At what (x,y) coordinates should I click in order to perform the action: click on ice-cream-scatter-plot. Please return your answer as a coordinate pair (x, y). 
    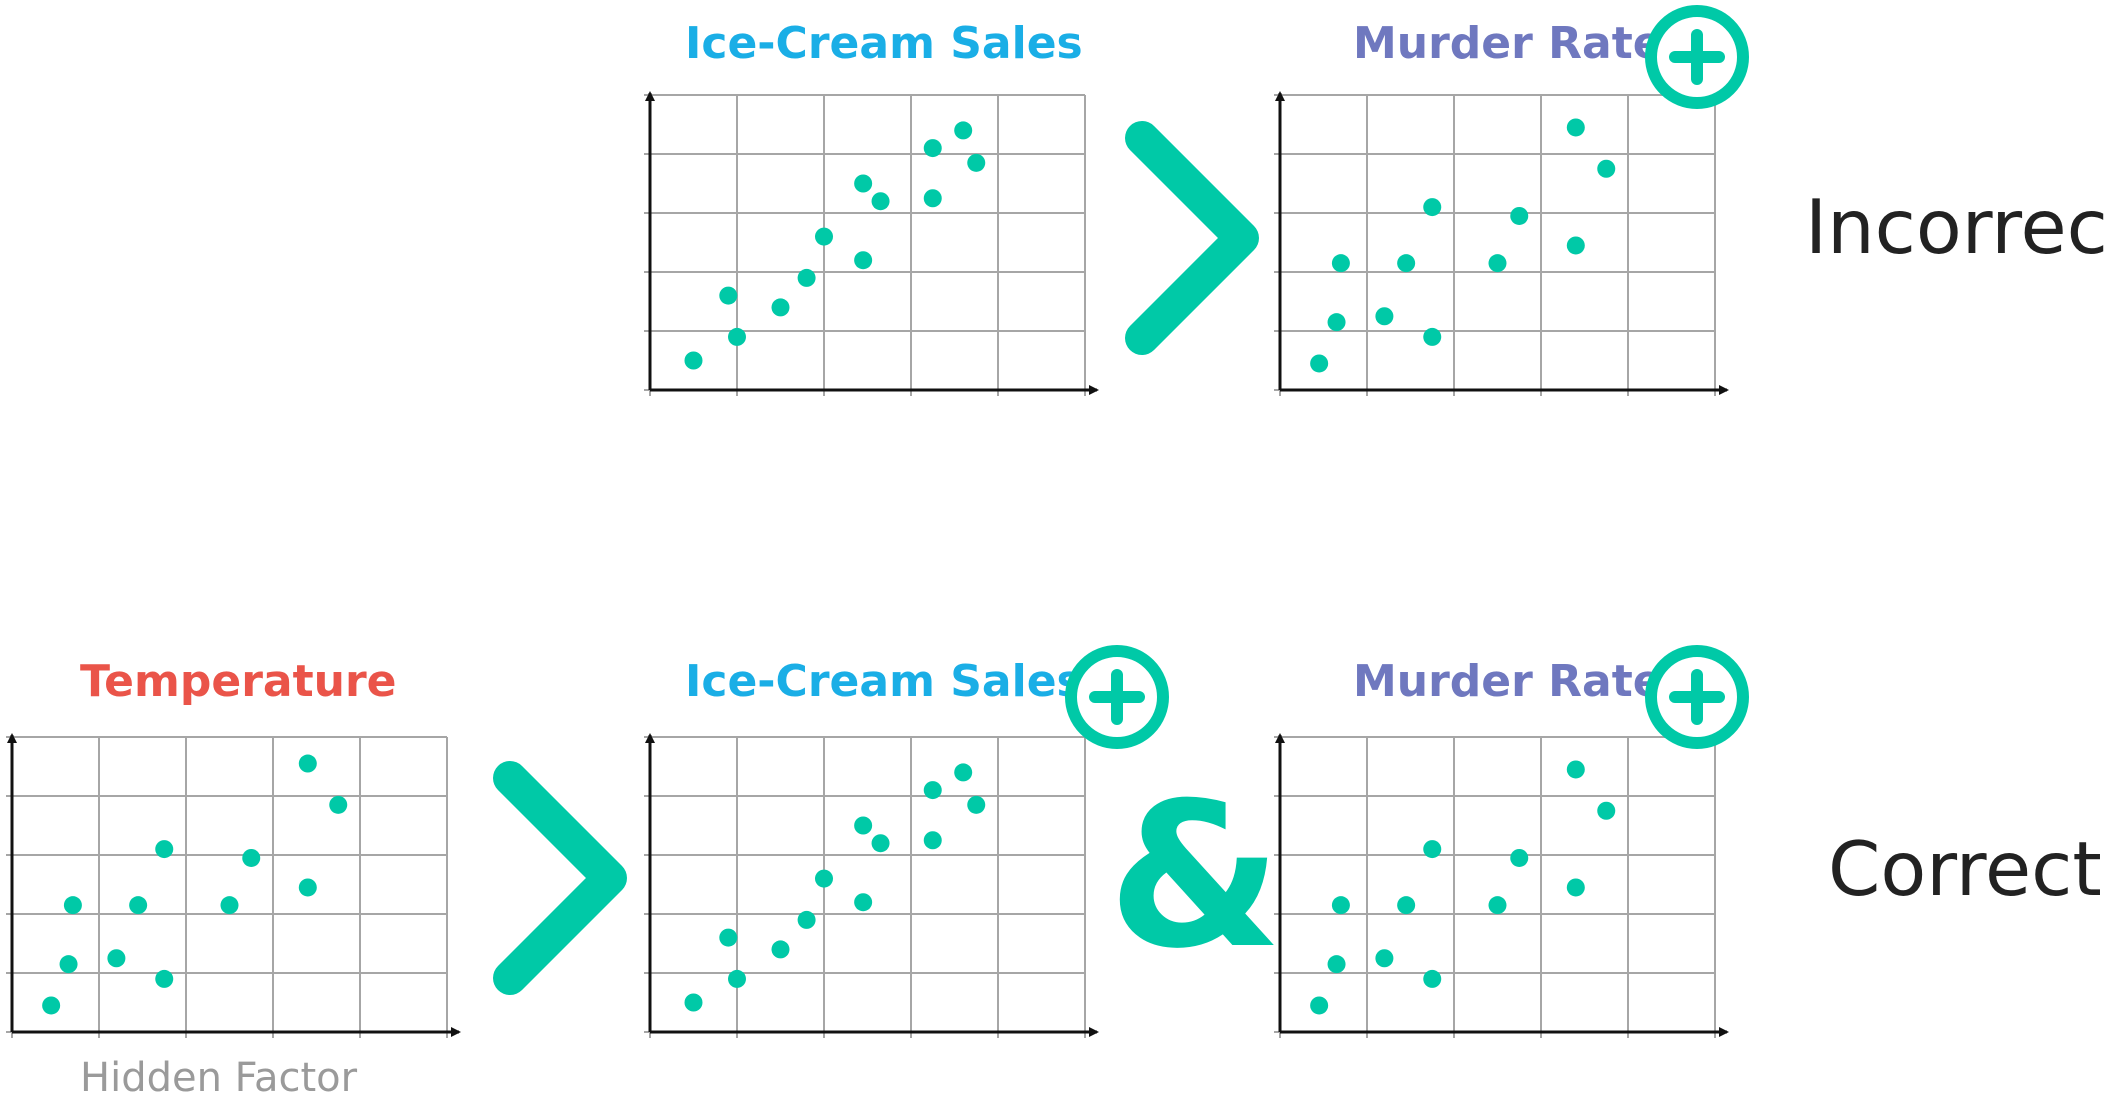
    Looking at the image, I should click on (871, 243).